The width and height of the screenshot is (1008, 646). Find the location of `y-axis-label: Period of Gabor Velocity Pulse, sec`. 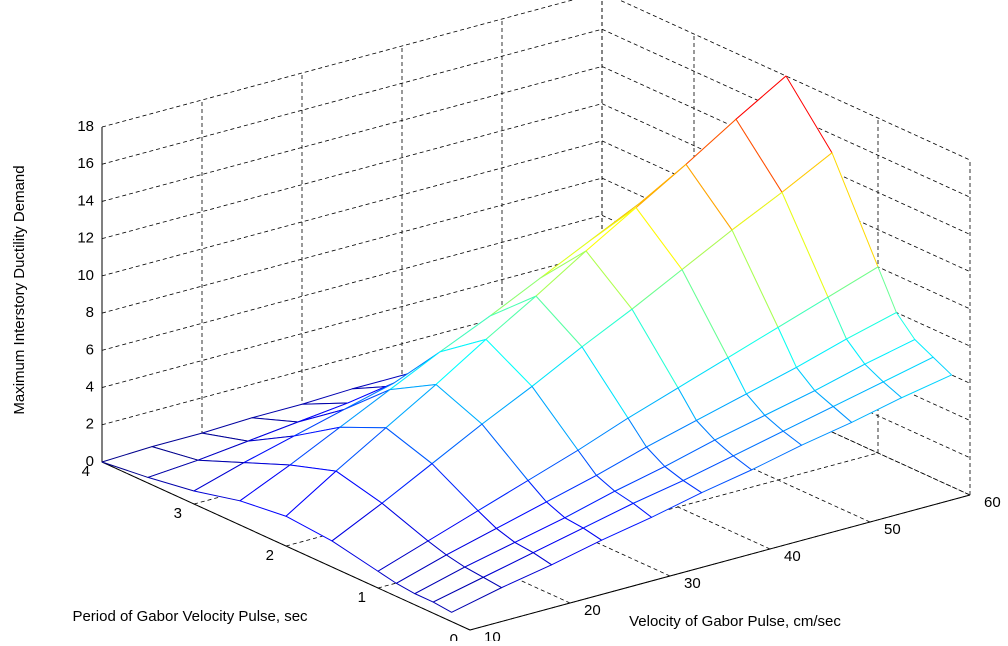

y-axis-label: Period of Gabor Velocity Pulse, sec is located at coordinates (190, 616).